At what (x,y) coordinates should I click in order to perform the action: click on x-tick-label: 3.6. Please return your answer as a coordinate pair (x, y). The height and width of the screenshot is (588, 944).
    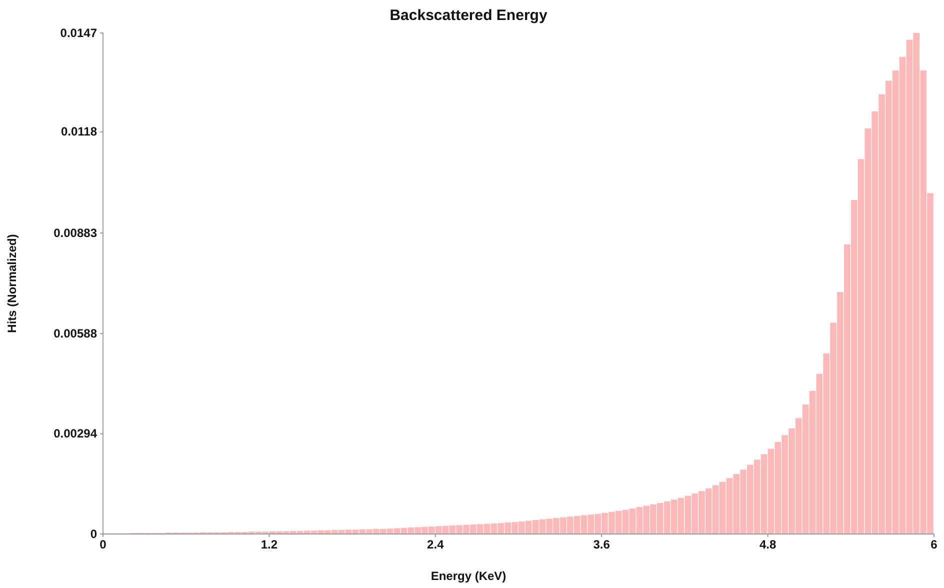
    Looking at the image, I should click on (601, 545).